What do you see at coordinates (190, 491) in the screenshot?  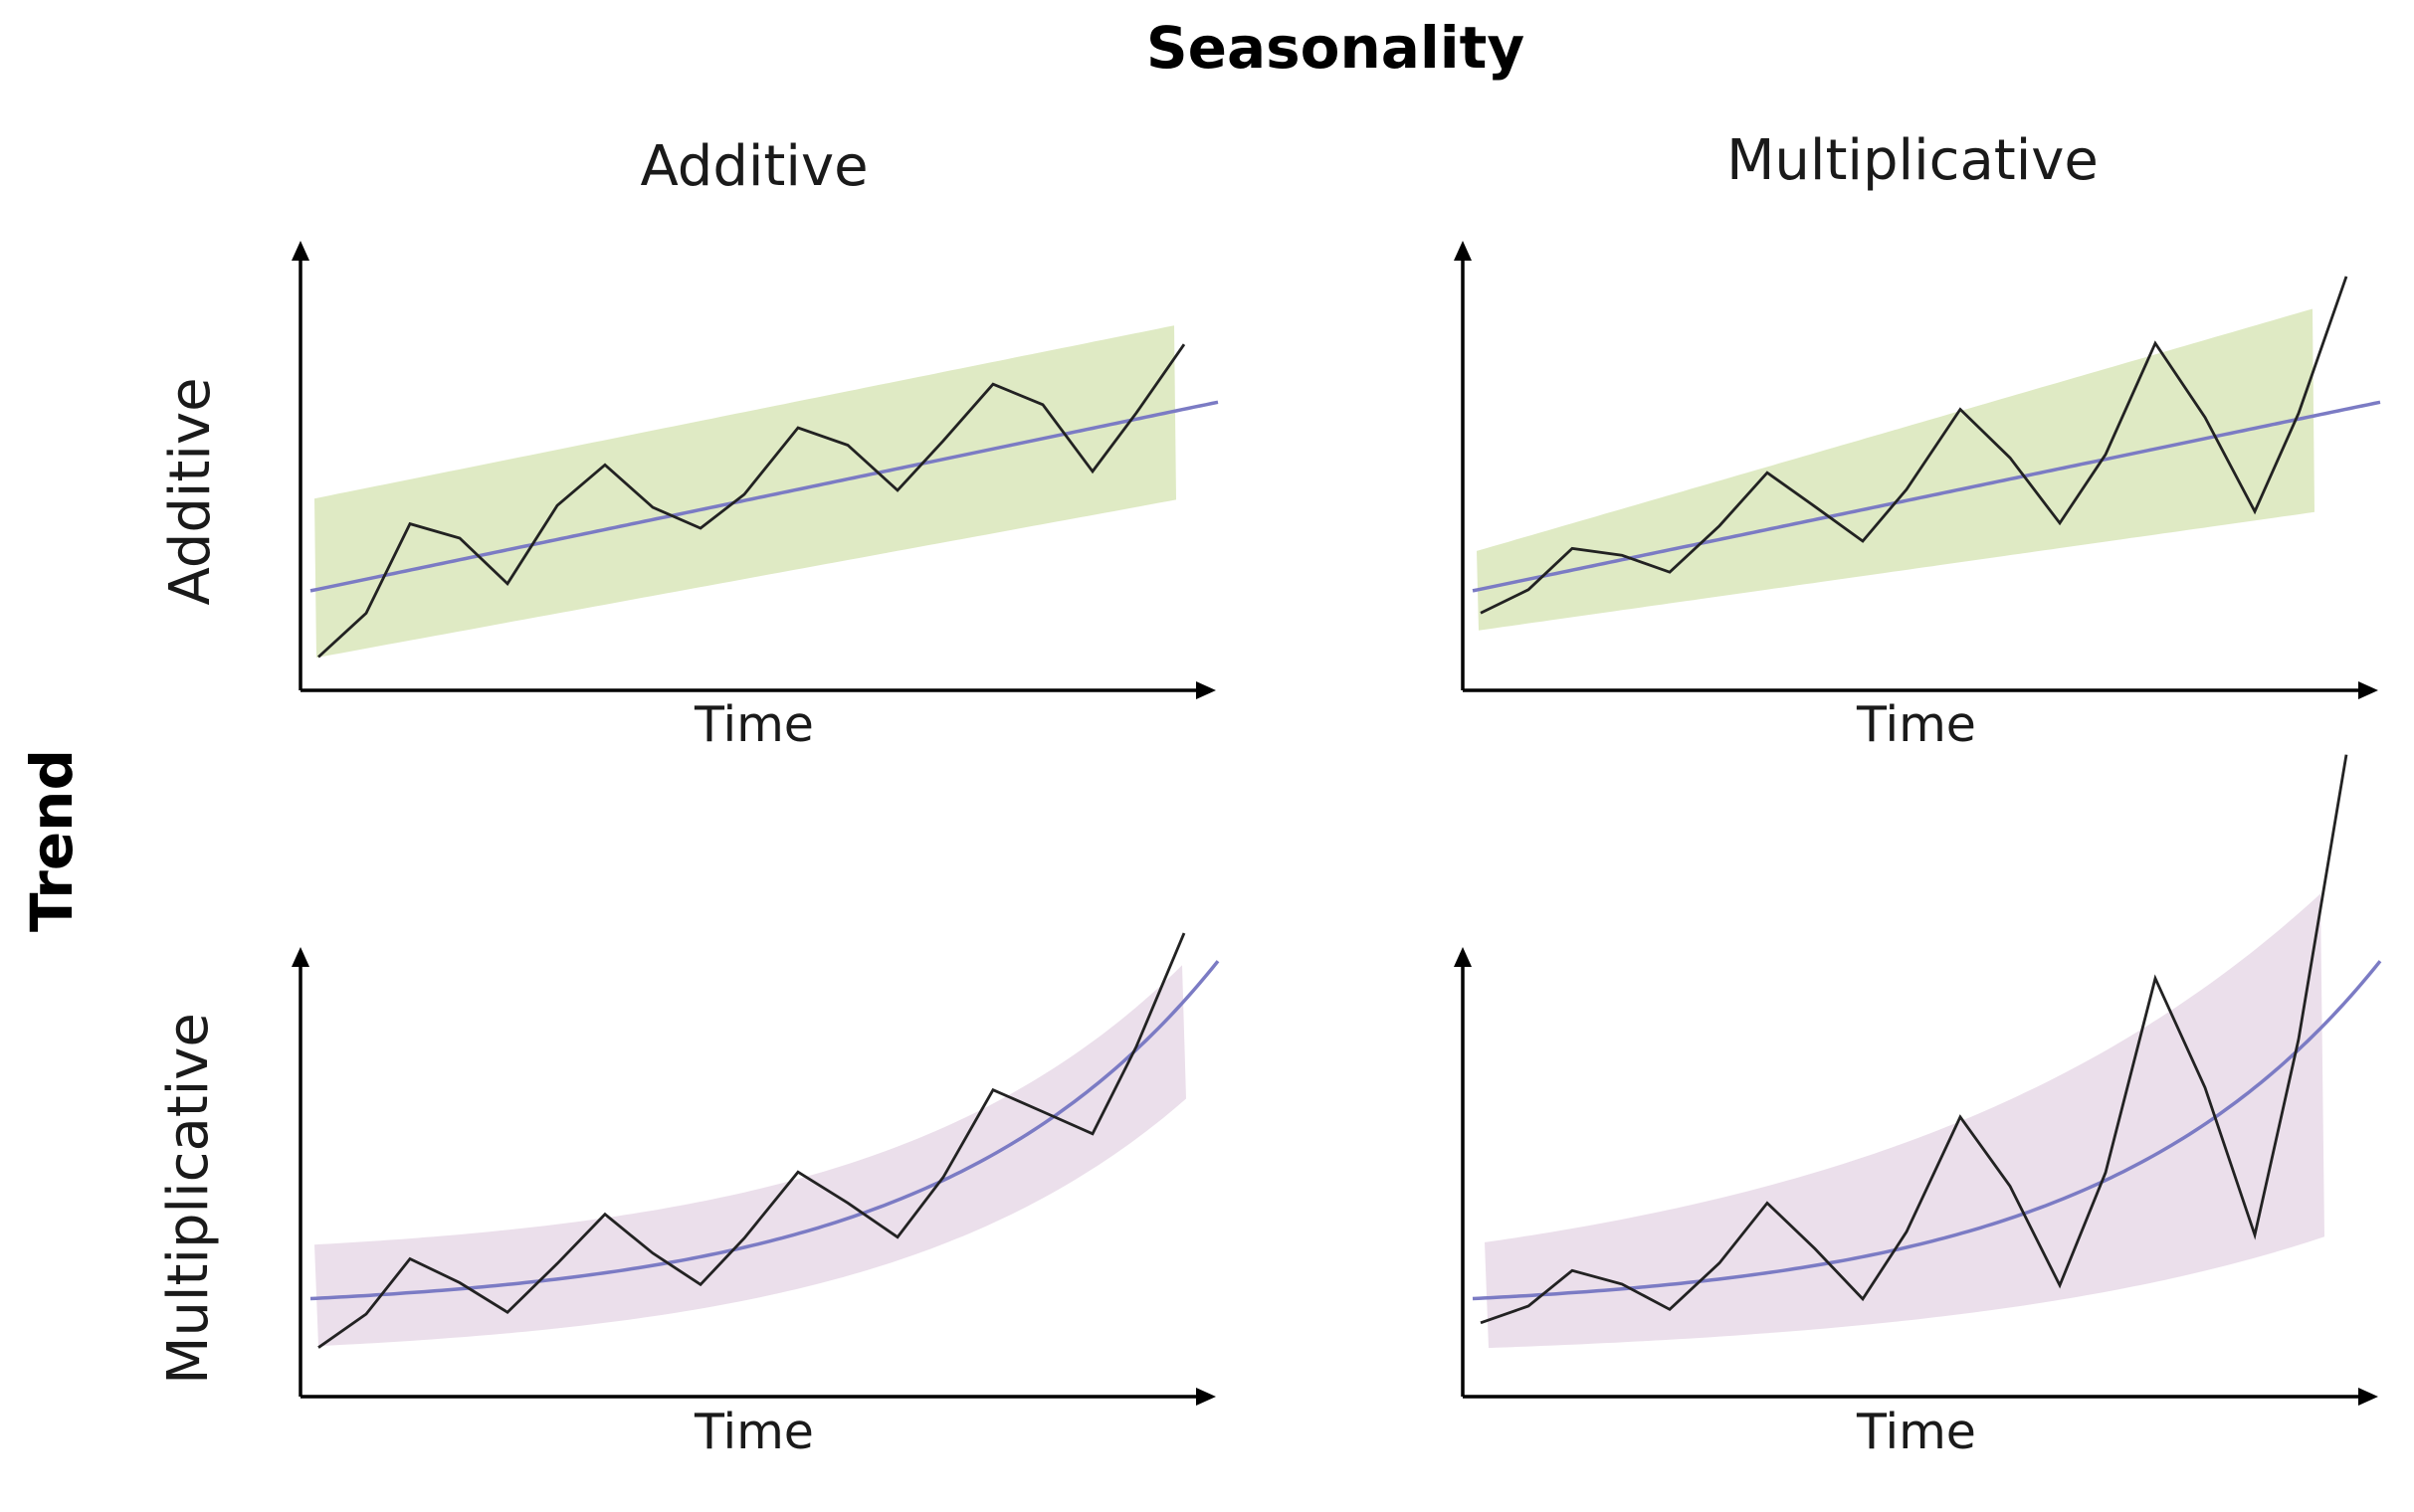 I see `row-label-additive: Additive` at bounding box center [190, 491].